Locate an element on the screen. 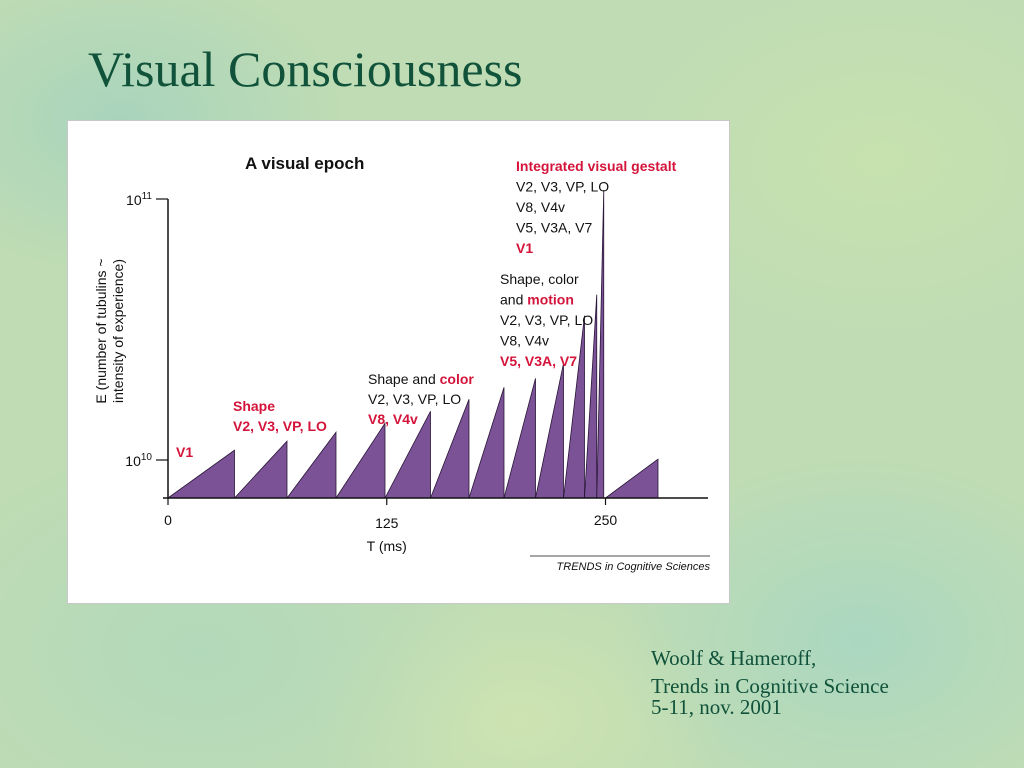  y-tick-label: 1011 is located at coordinates (139, 199).